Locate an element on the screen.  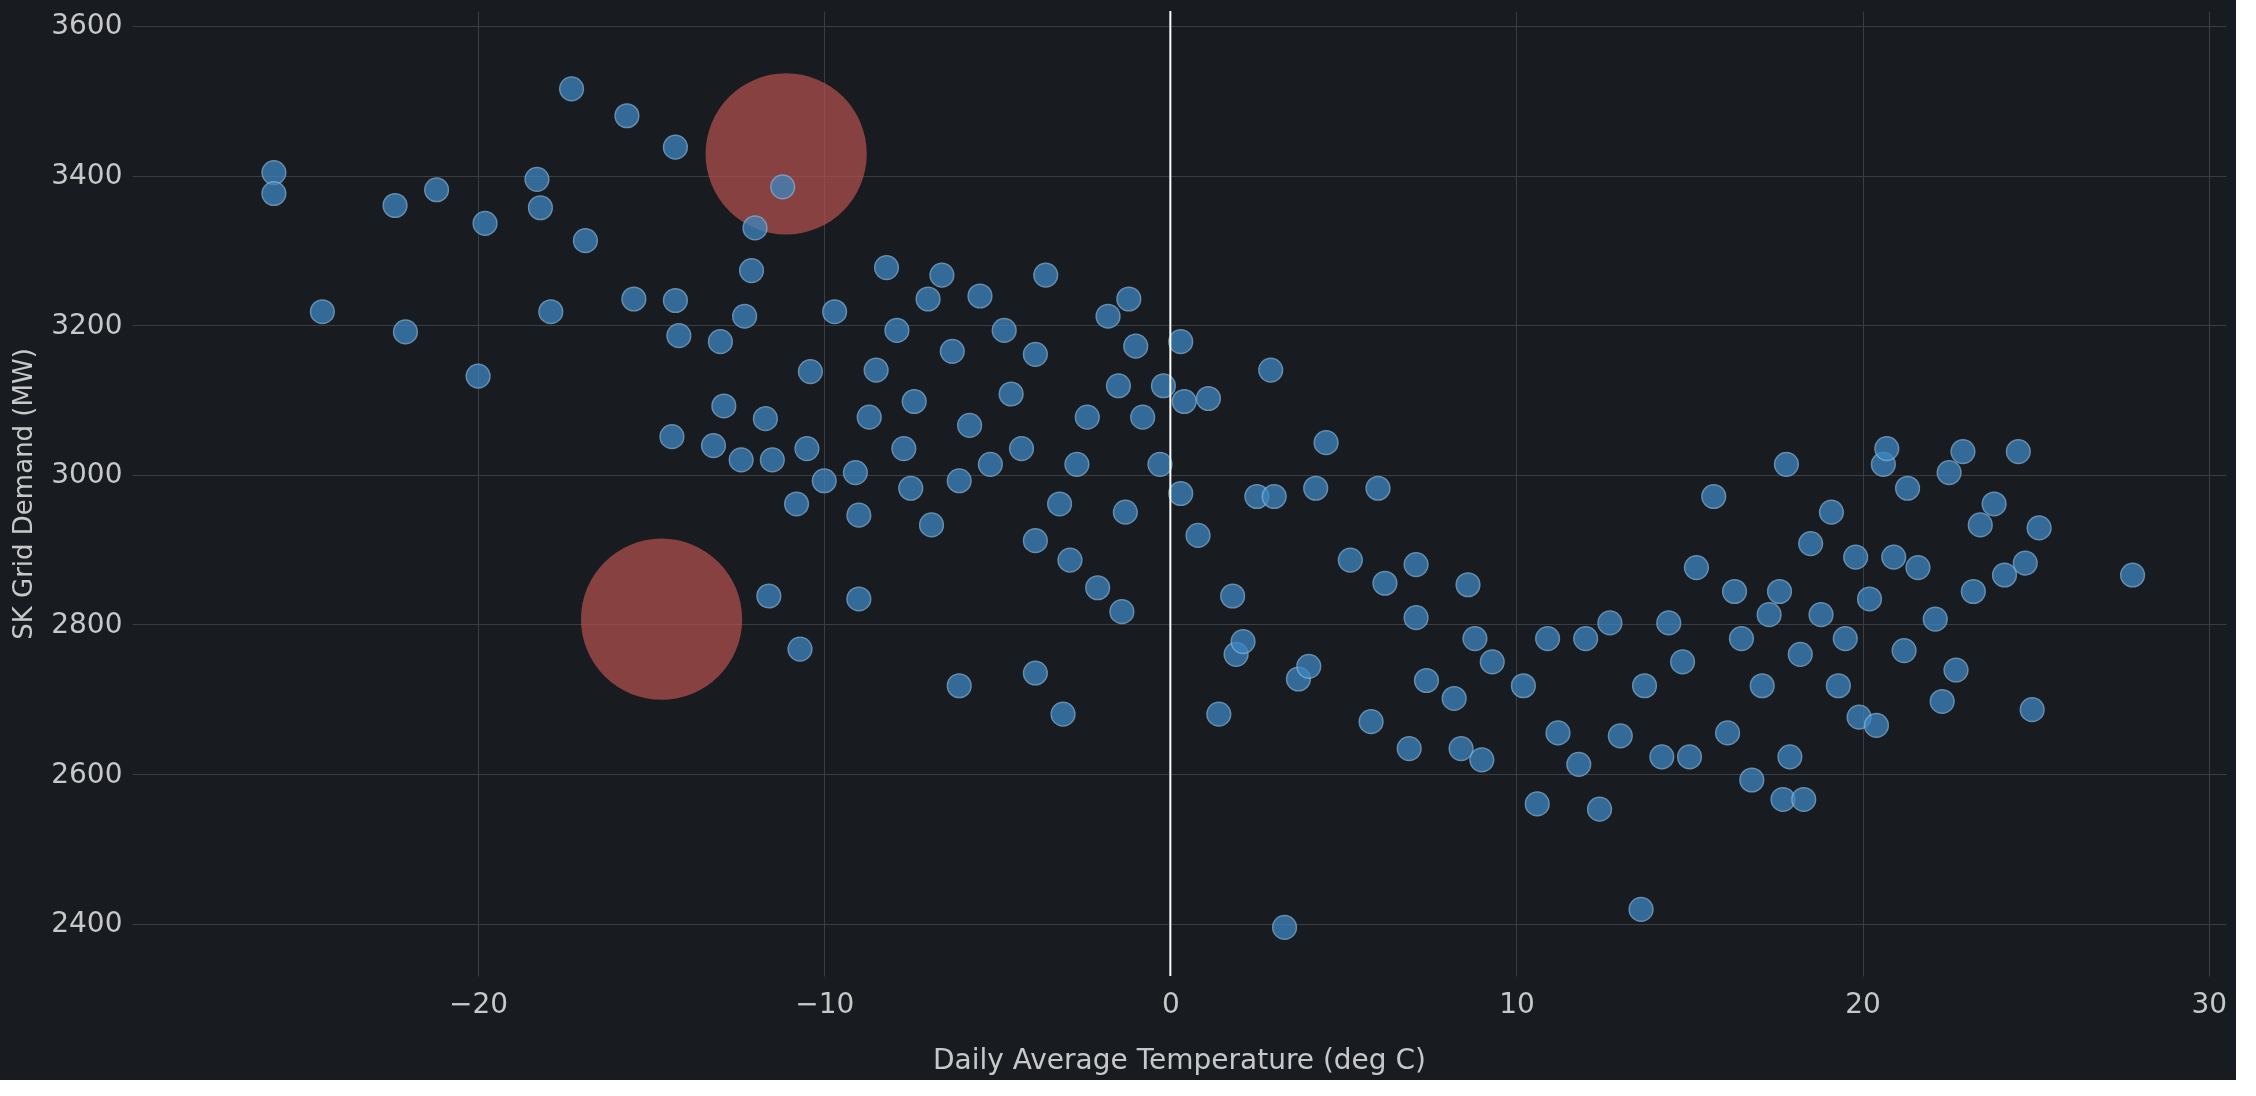
y-axis-title: SK Grid Demand (MW) is located at coordinates (23, 494).